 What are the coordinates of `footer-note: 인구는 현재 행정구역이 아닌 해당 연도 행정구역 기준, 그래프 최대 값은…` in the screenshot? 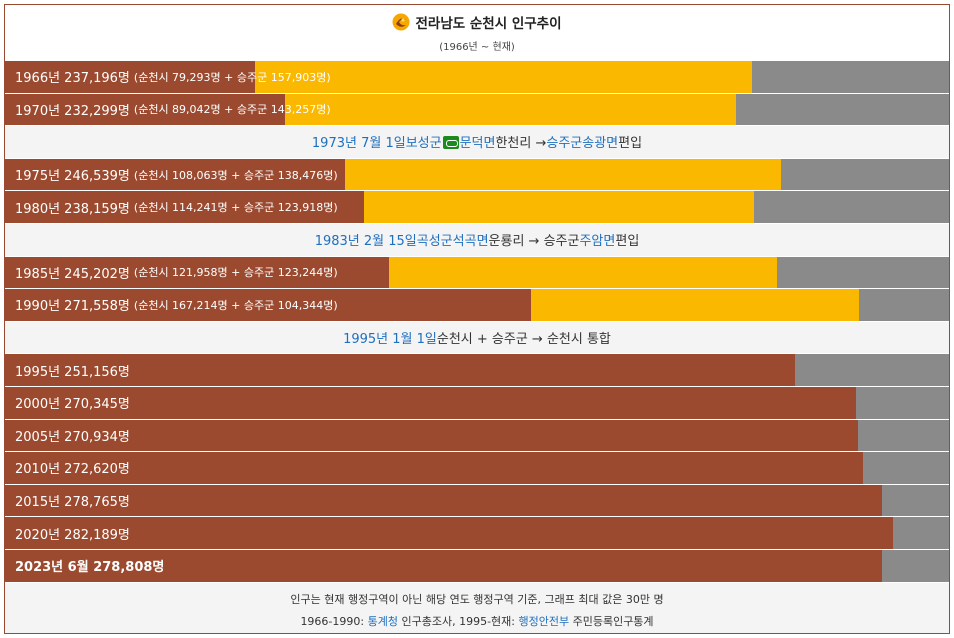 It's located at (477, 599).